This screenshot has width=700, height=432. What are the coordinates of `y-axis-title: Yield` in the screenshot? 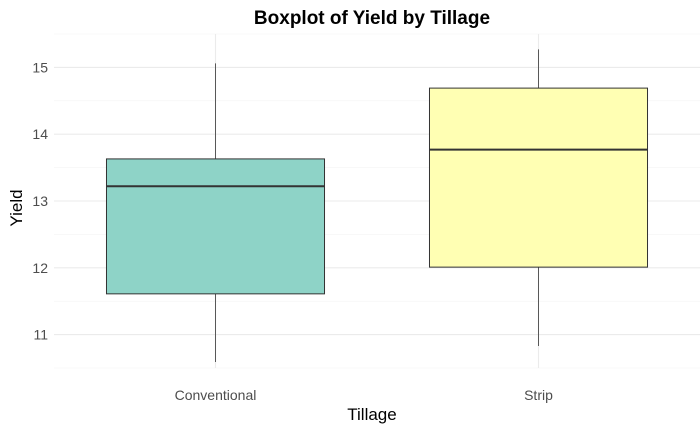 It's located at (16, 207).